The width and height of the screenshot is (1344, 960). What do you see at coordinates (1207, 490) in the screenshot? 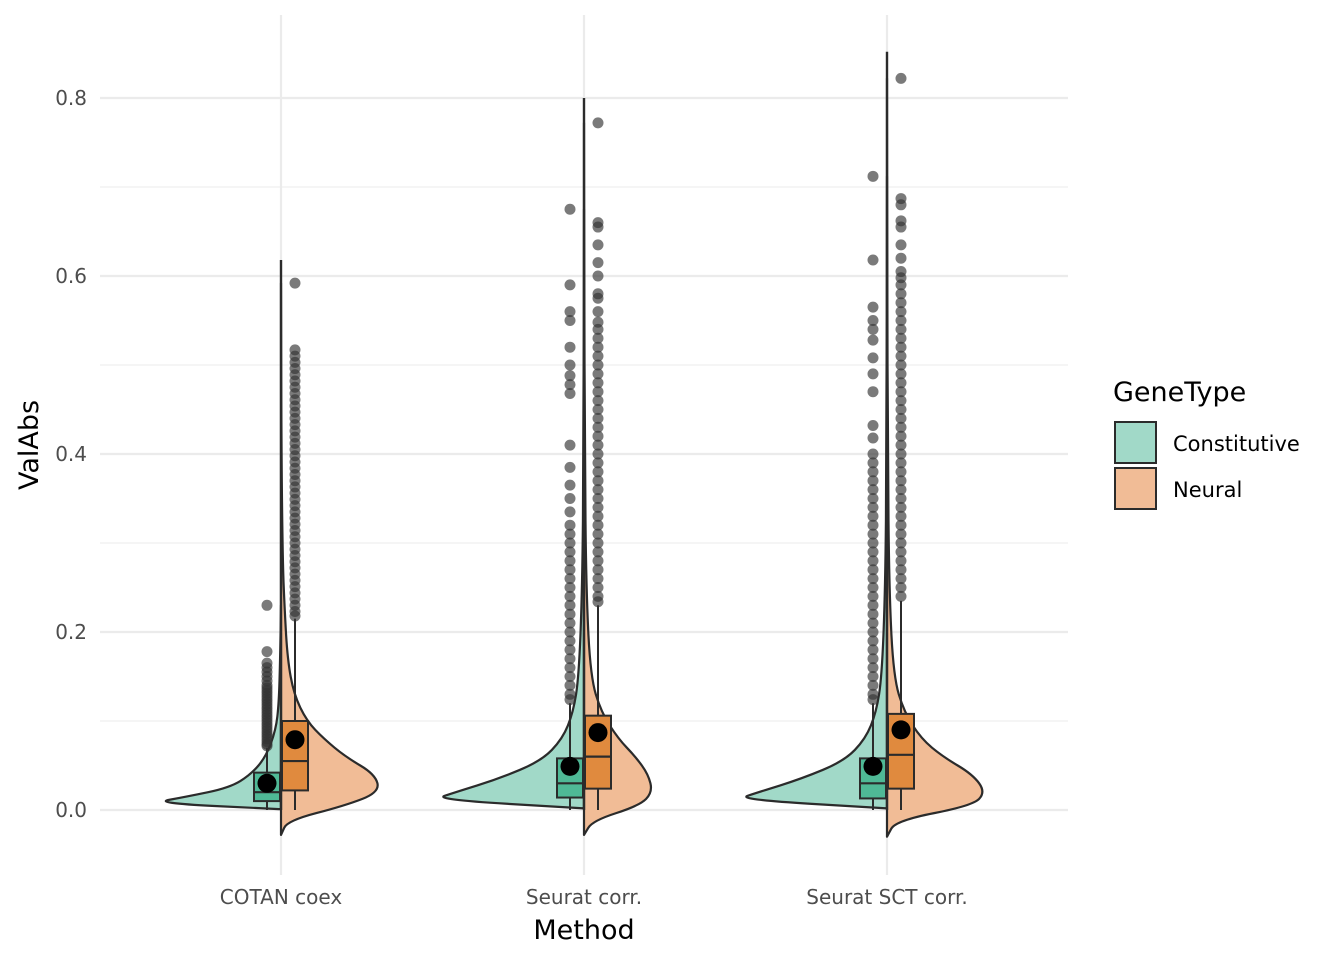
I see `legend-label-neural: Neural` at bounding box center [1207, 490].